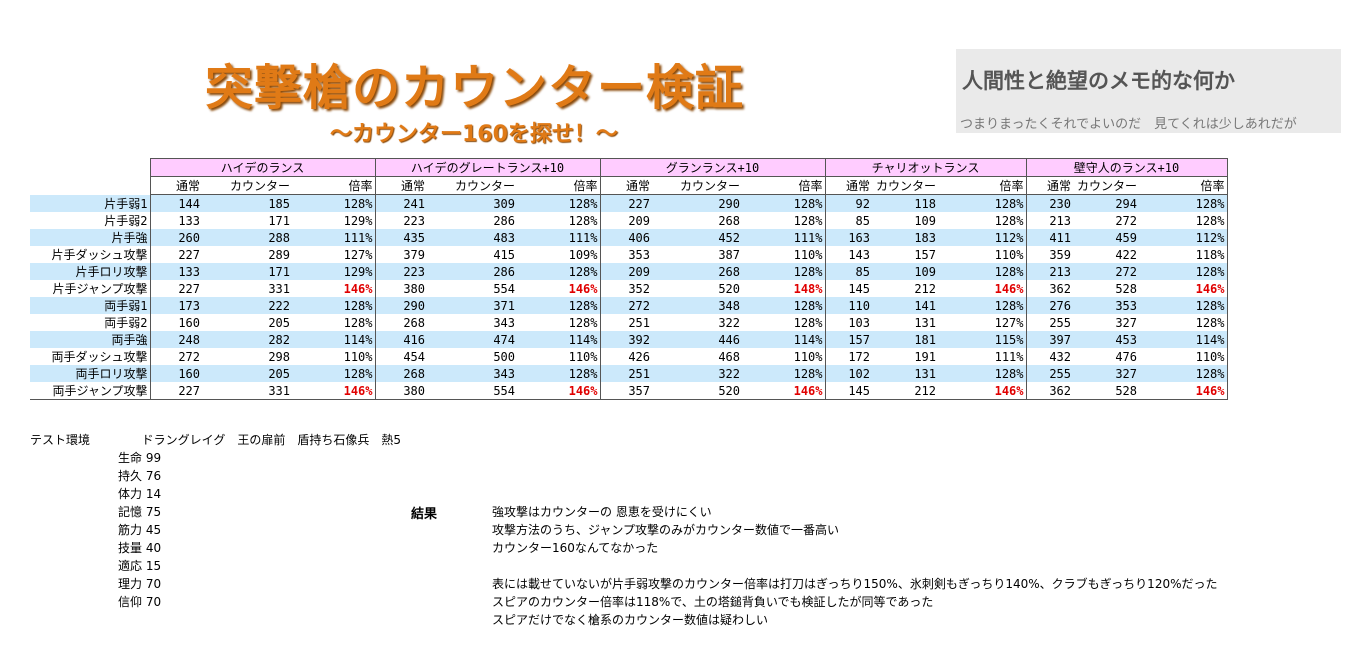 The image size is (1363, 650). Describe the element at coordinates (175, 271) in the screenshot. I see `normal-value: 133` at that location.